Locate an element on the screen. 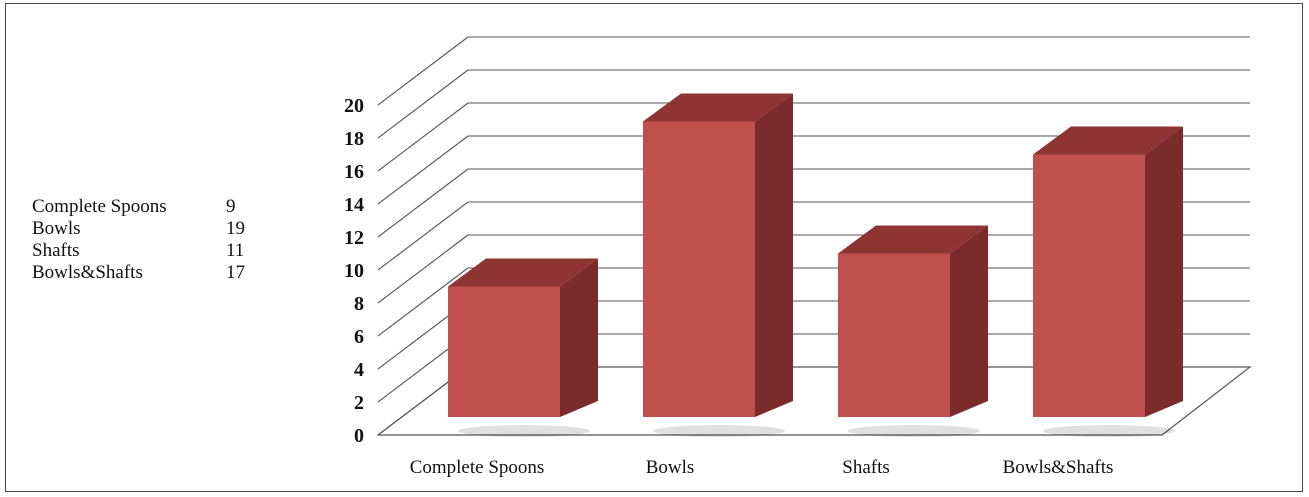 This screenshot has height=497, width=1309. data-table-value: 17 is located at coordinates (235, 272).